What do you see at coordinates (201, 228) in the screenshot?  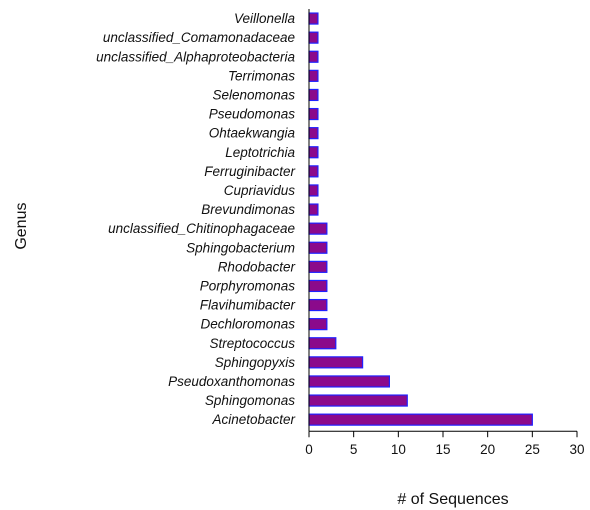 I see `category-label: unclassified_Chitinophagaceae` at bounding box center [201, 228].